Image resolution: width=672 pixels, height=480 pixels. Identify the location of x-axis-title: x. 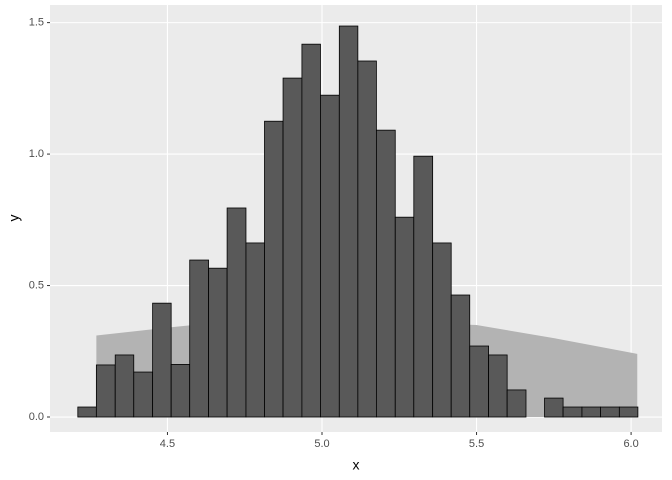
(356, 465).